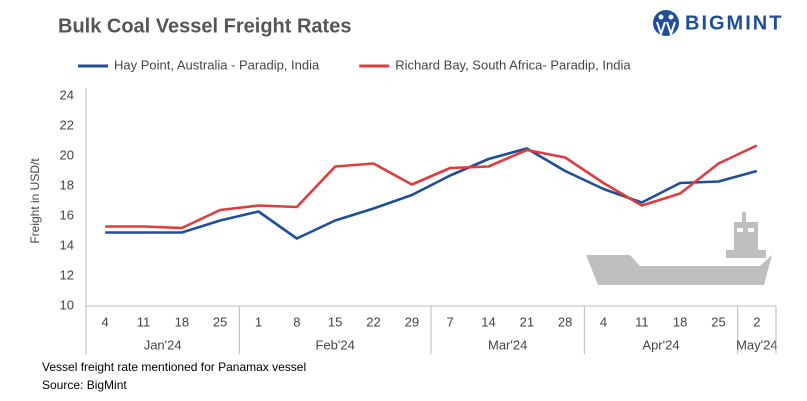  I want to click on y-tick-label: 10, so click(67, 304).